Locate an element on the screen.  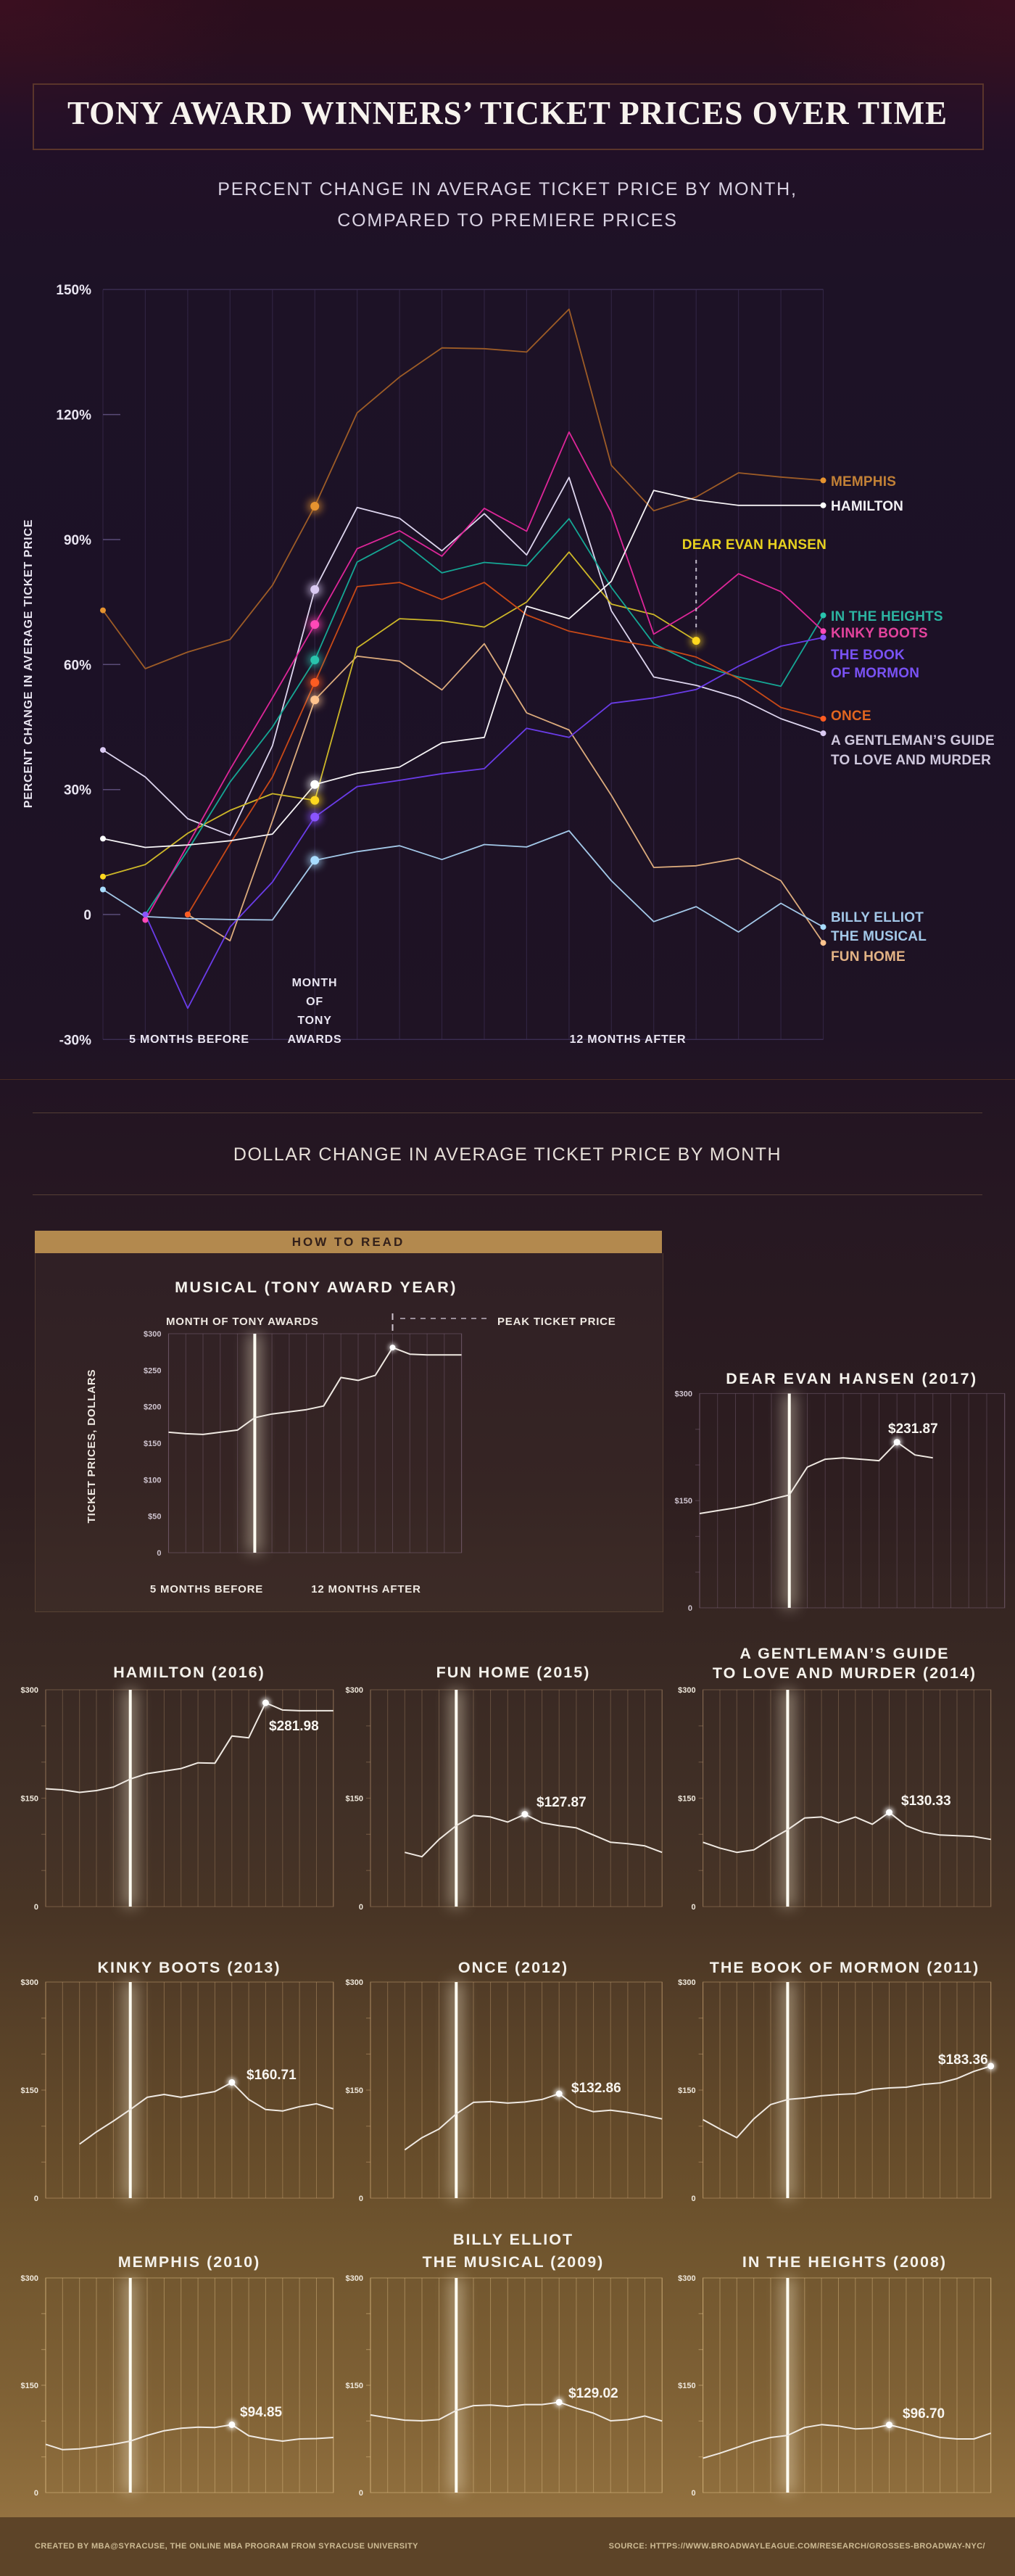
svg-text: $130.33 is located at coordinates (926, 1801).